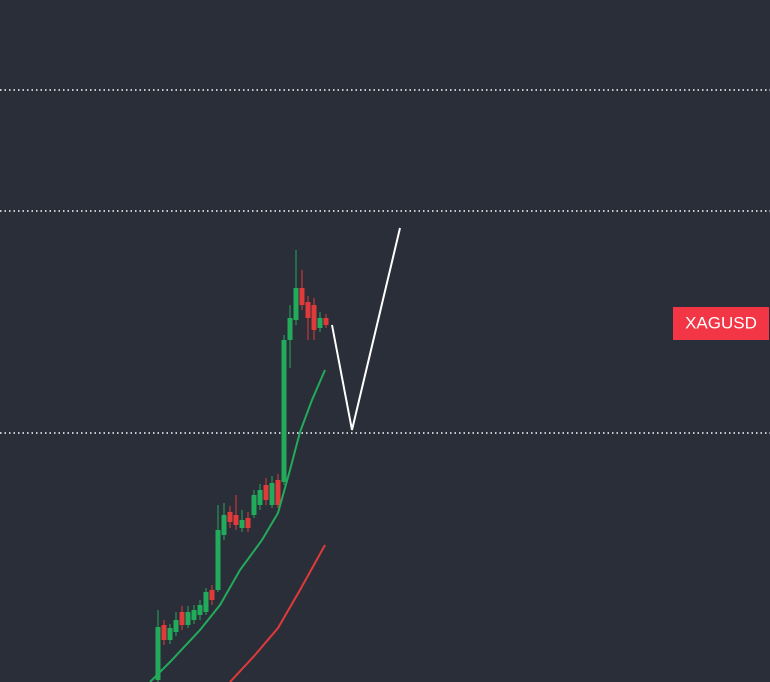  Describe the element at coordinates (237, 525) in the screenshot. I see `moving-average-fast` at that location.